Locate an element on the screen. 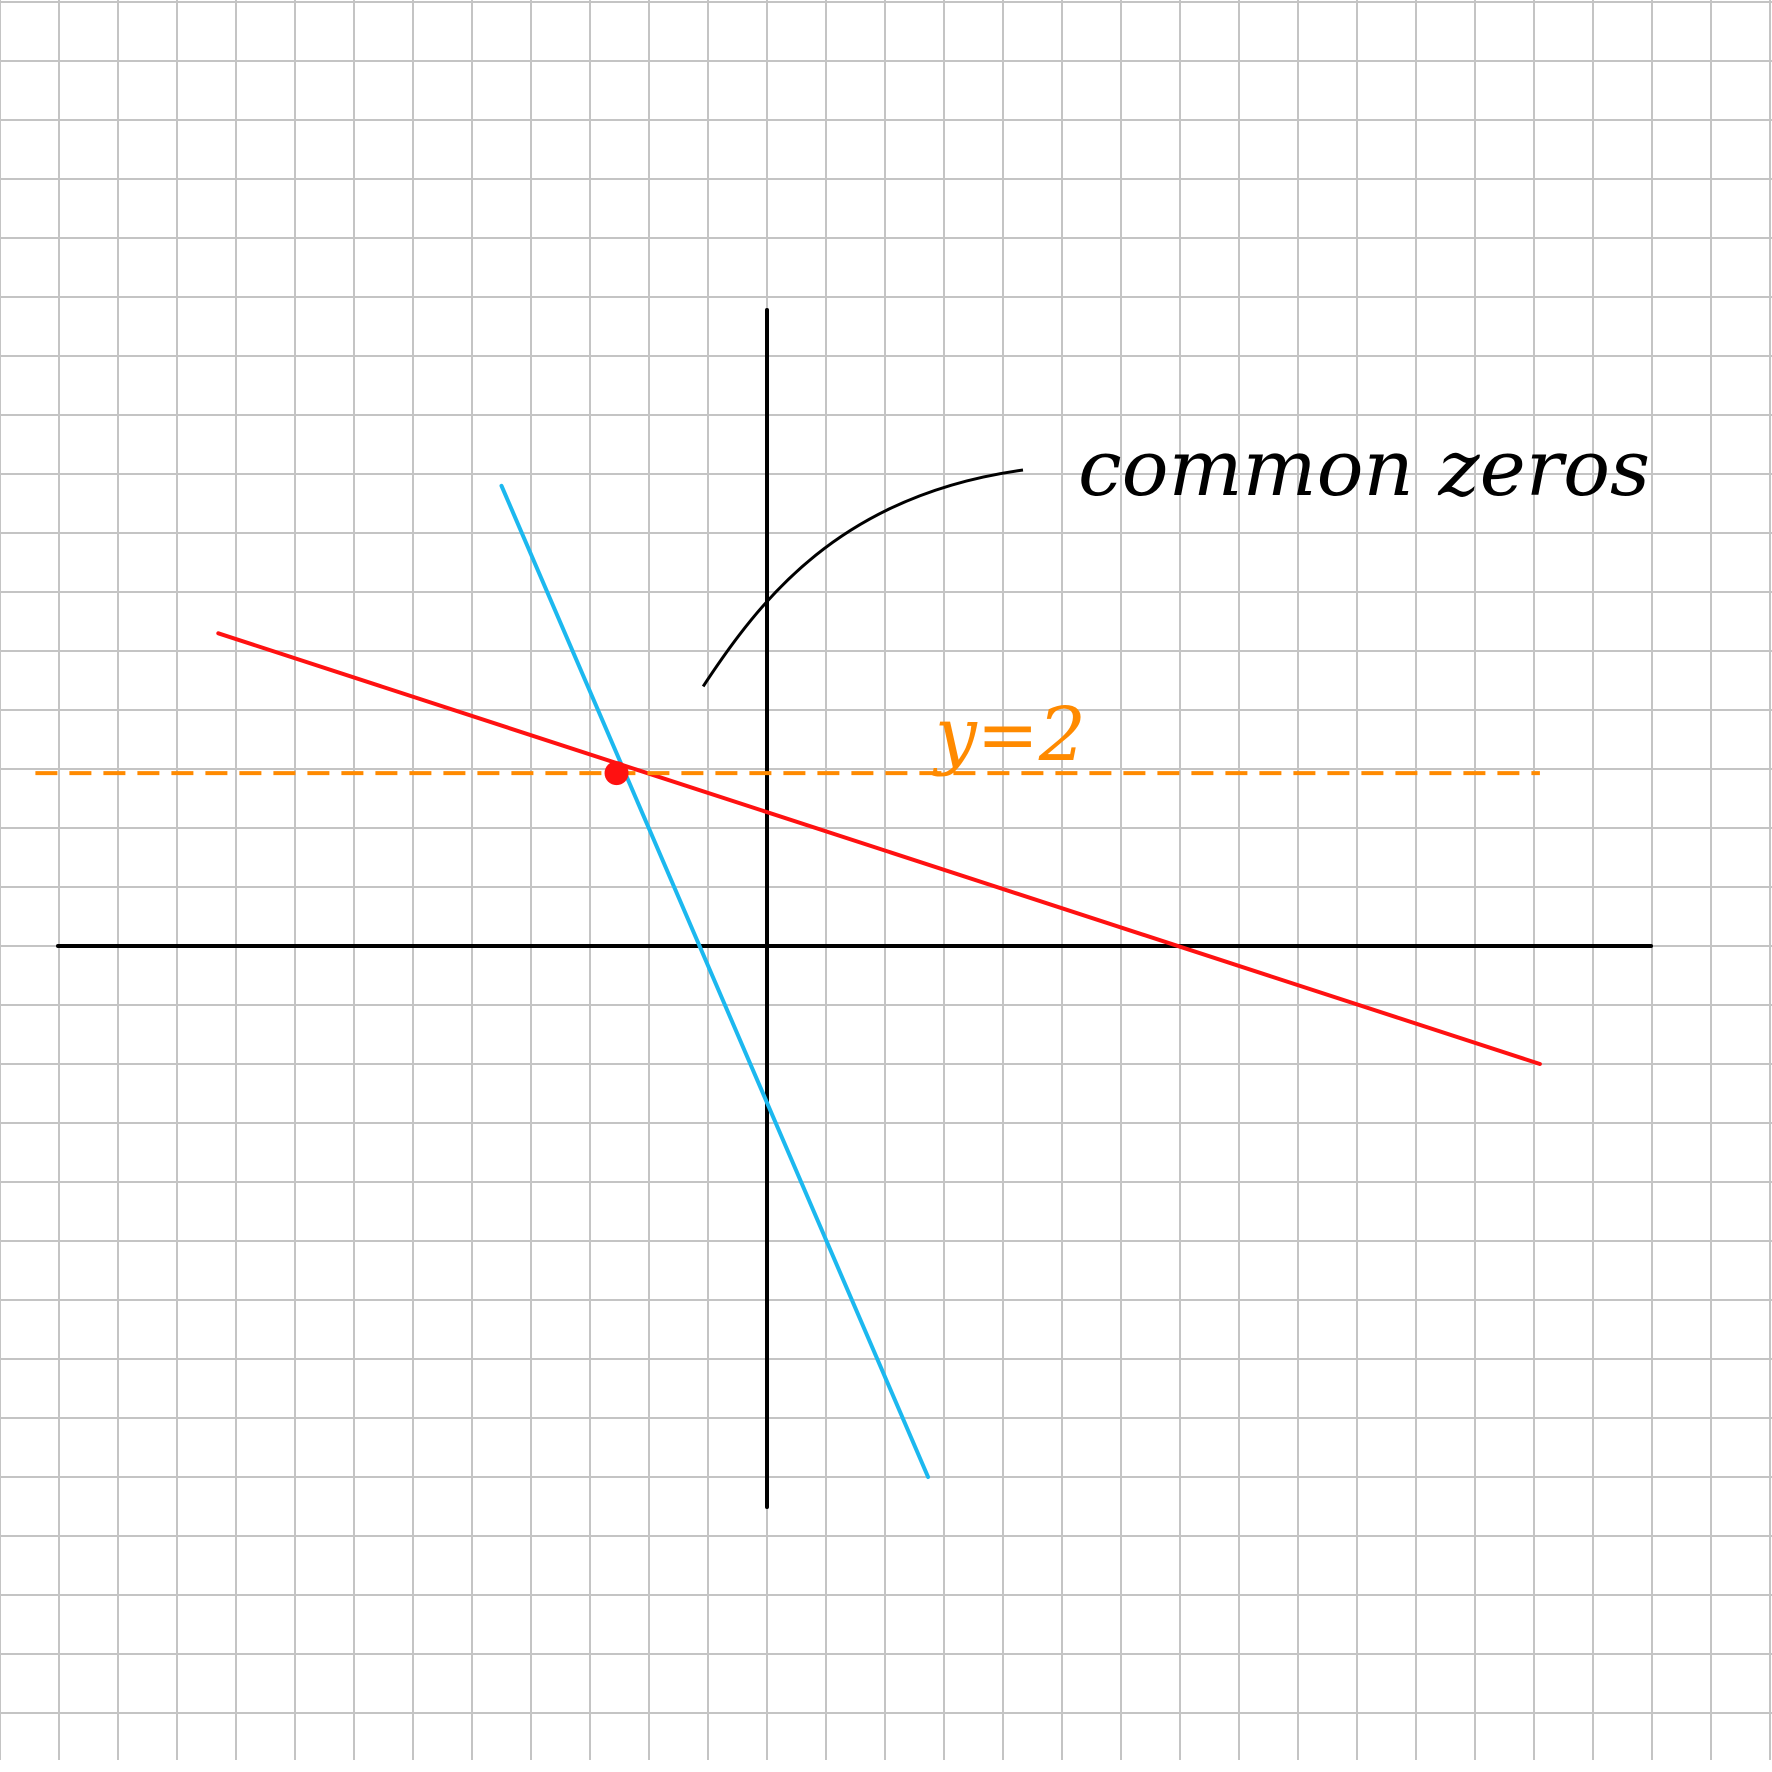  data-points is located at coordinates (616, 773).